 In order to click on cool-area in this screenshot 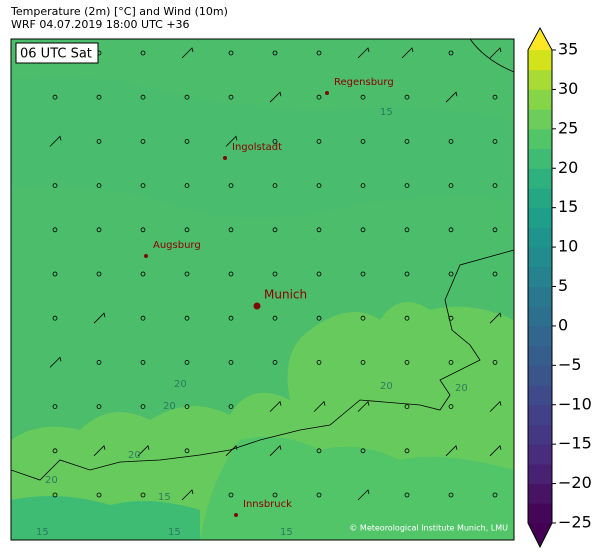, I will do `click(105, 518)`.